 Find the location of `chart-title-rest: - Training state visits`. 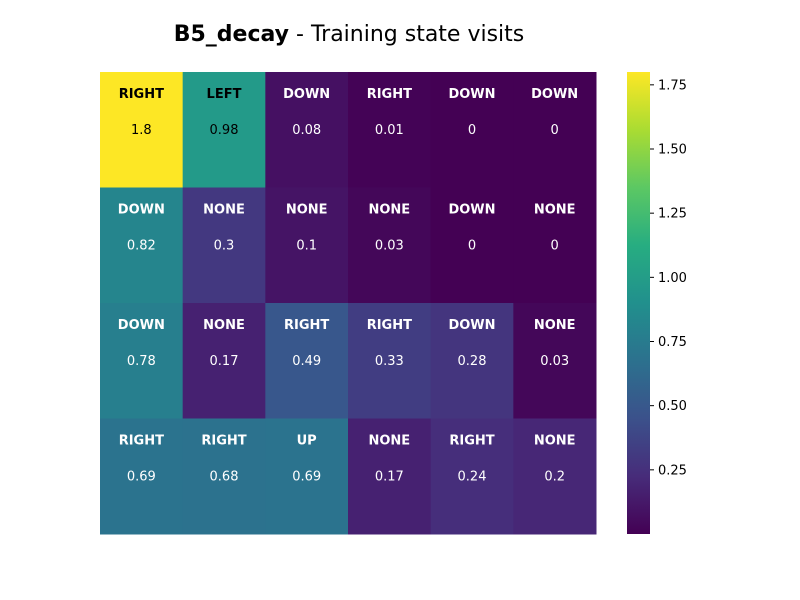

chart-title-rest: - Training state visits is located at coordinates (407, 34).